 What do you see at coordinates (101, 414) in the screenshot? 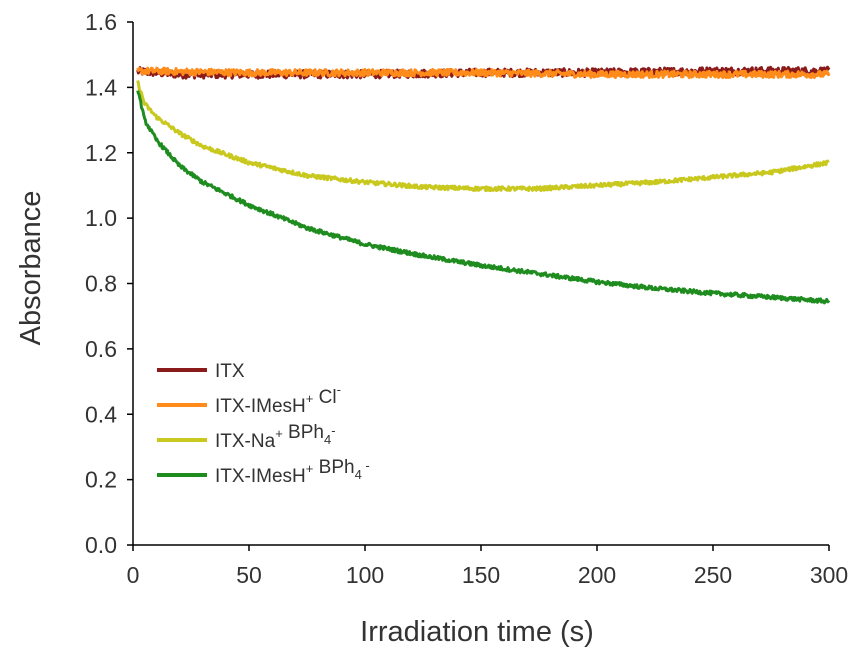
I see `y-tick-label: 0.4` at bounding box center [101, 414].